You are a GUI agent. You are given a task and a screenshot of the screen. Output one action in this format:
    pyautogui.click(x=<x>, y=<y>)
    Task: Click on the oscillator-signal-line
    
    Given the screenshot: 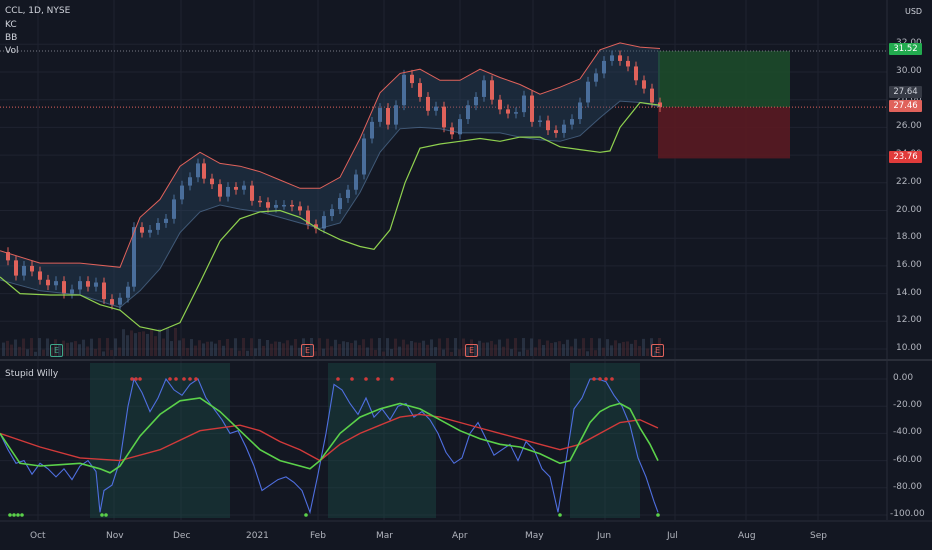 What is the action you would take?
    pyautogui.click(x=329, y=435)
    